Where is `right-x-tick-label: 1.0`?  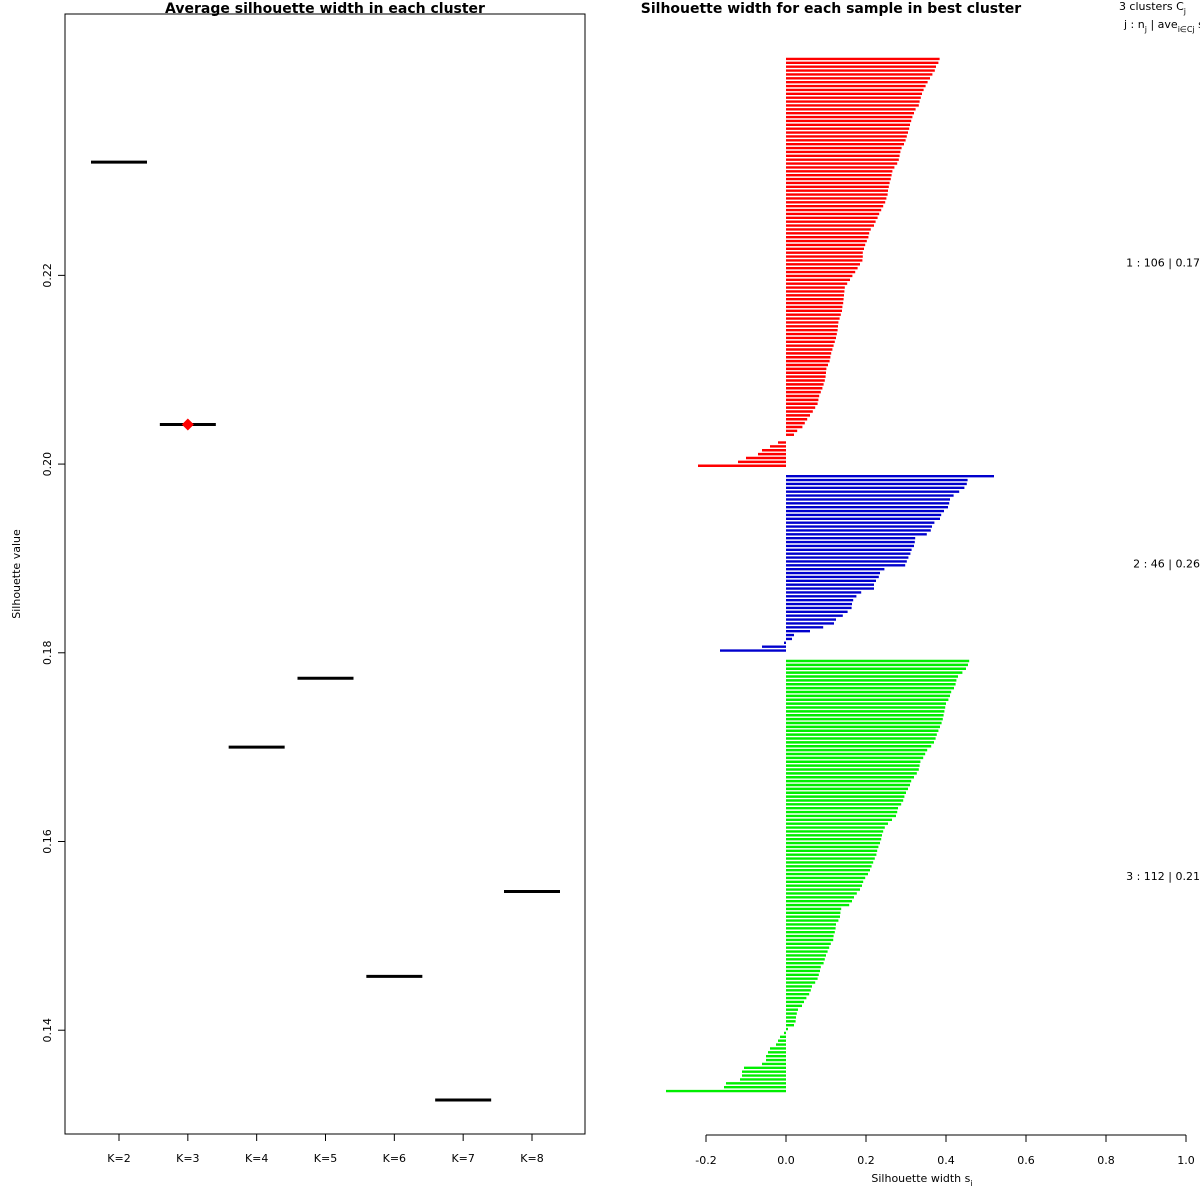 right-x-tick-label: 1.0 is located at coordinates (1186, 1160).